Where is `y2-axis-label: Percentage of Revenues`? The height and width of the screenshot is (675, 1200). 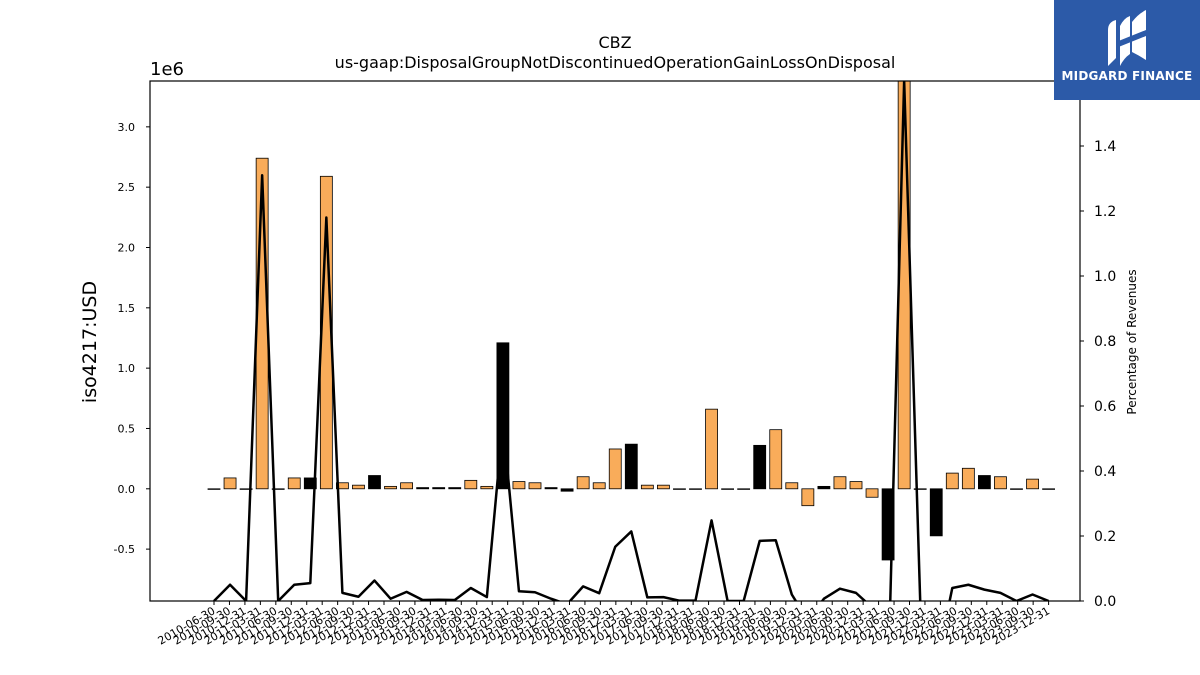 y2-axis-label: Percentage of Revenues is located at coordinates (1132, 341).